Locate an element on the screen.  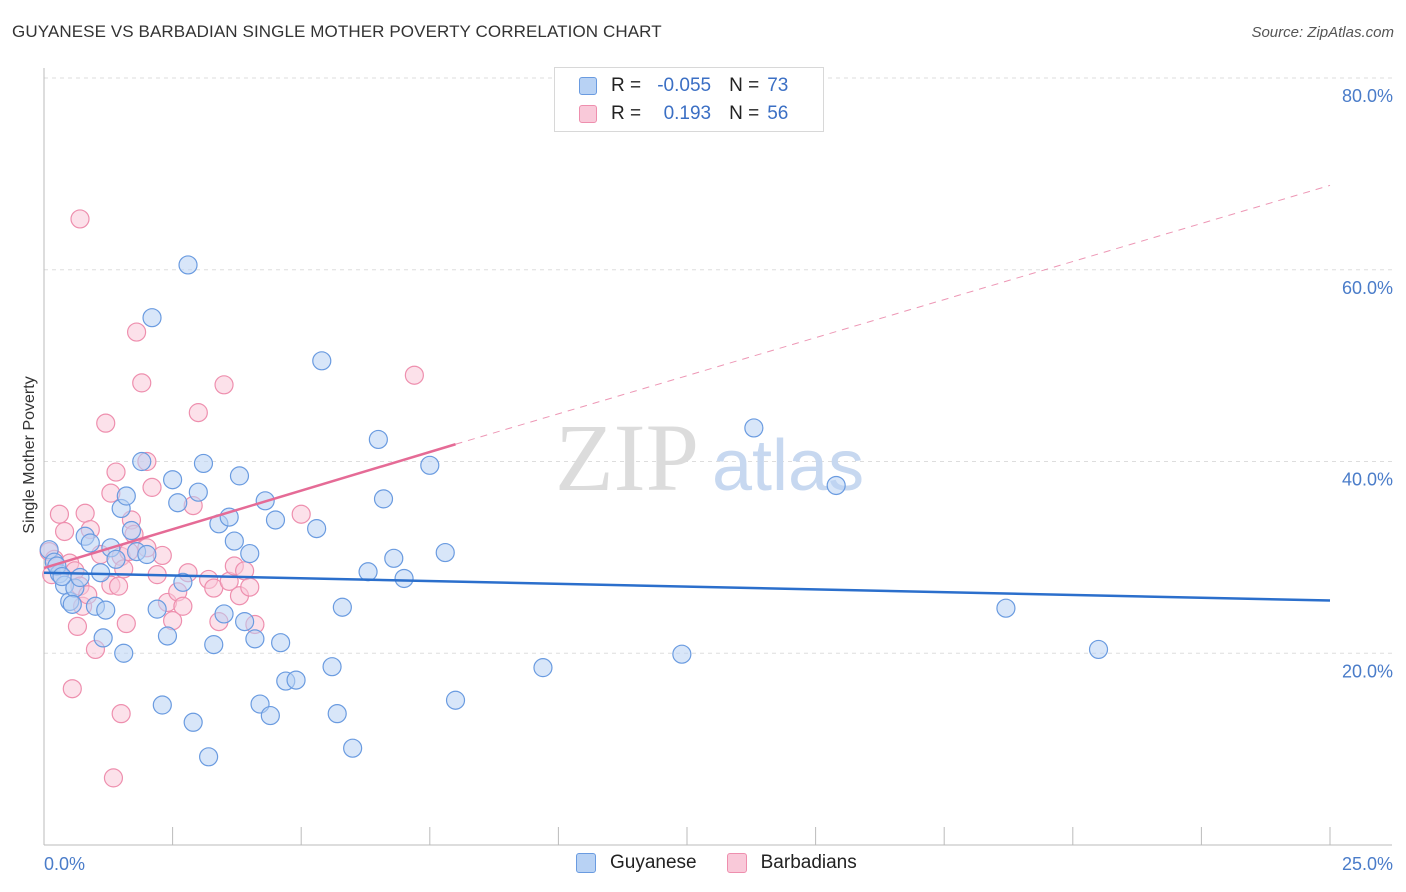
legend-n-value: 73 is located at coordinates (778, 85).